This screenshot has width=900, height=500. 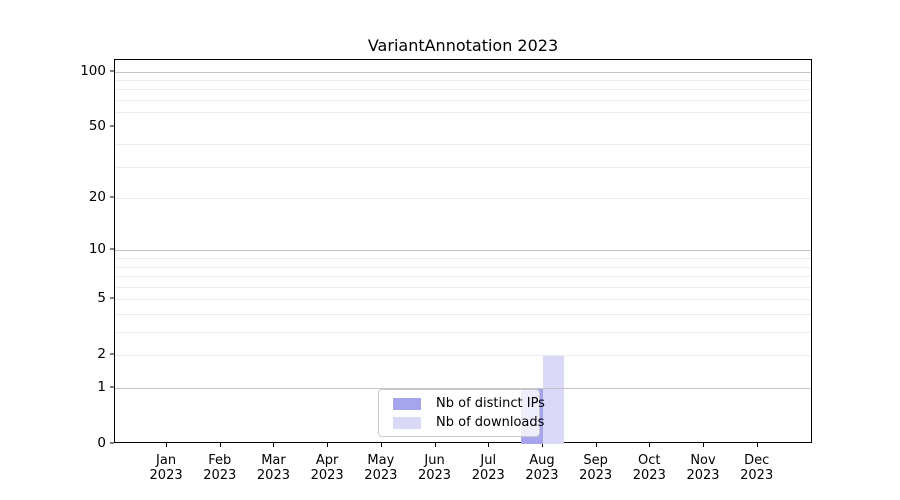 I want to click on y-tick-label: 2, so click(x=101, y=354).